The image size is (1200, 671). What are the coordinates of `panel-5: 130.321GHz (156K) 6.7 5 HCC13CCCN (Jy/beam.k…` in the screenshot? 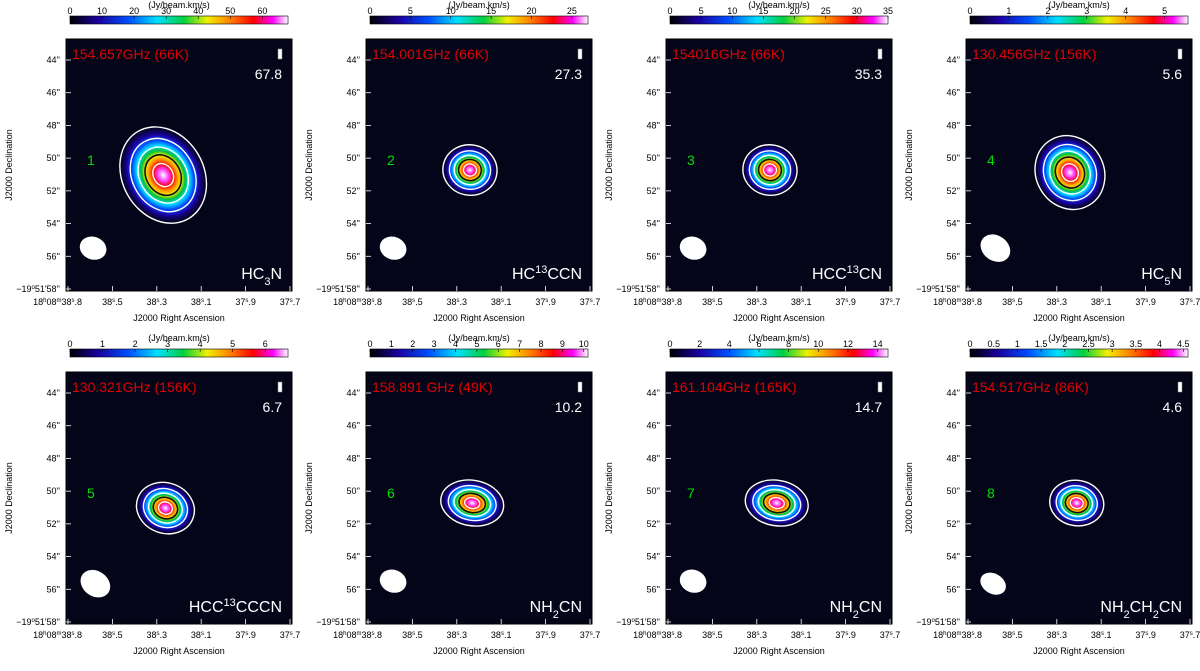 It's located at (152, 494).